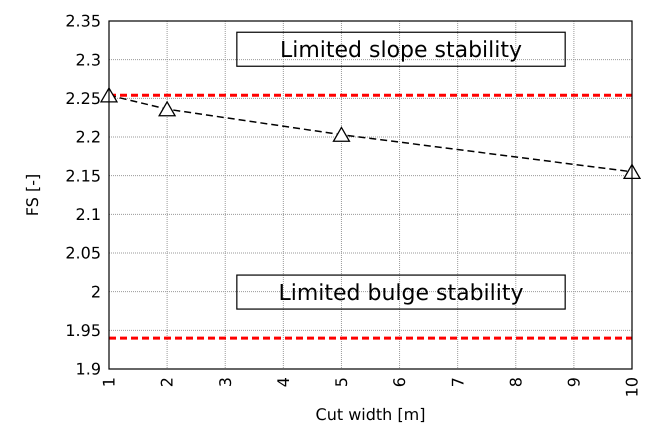 Image resolution: width=650 pixels, height=434 pixels. I want to click on x-tick-label: 6, so click(400, 382).